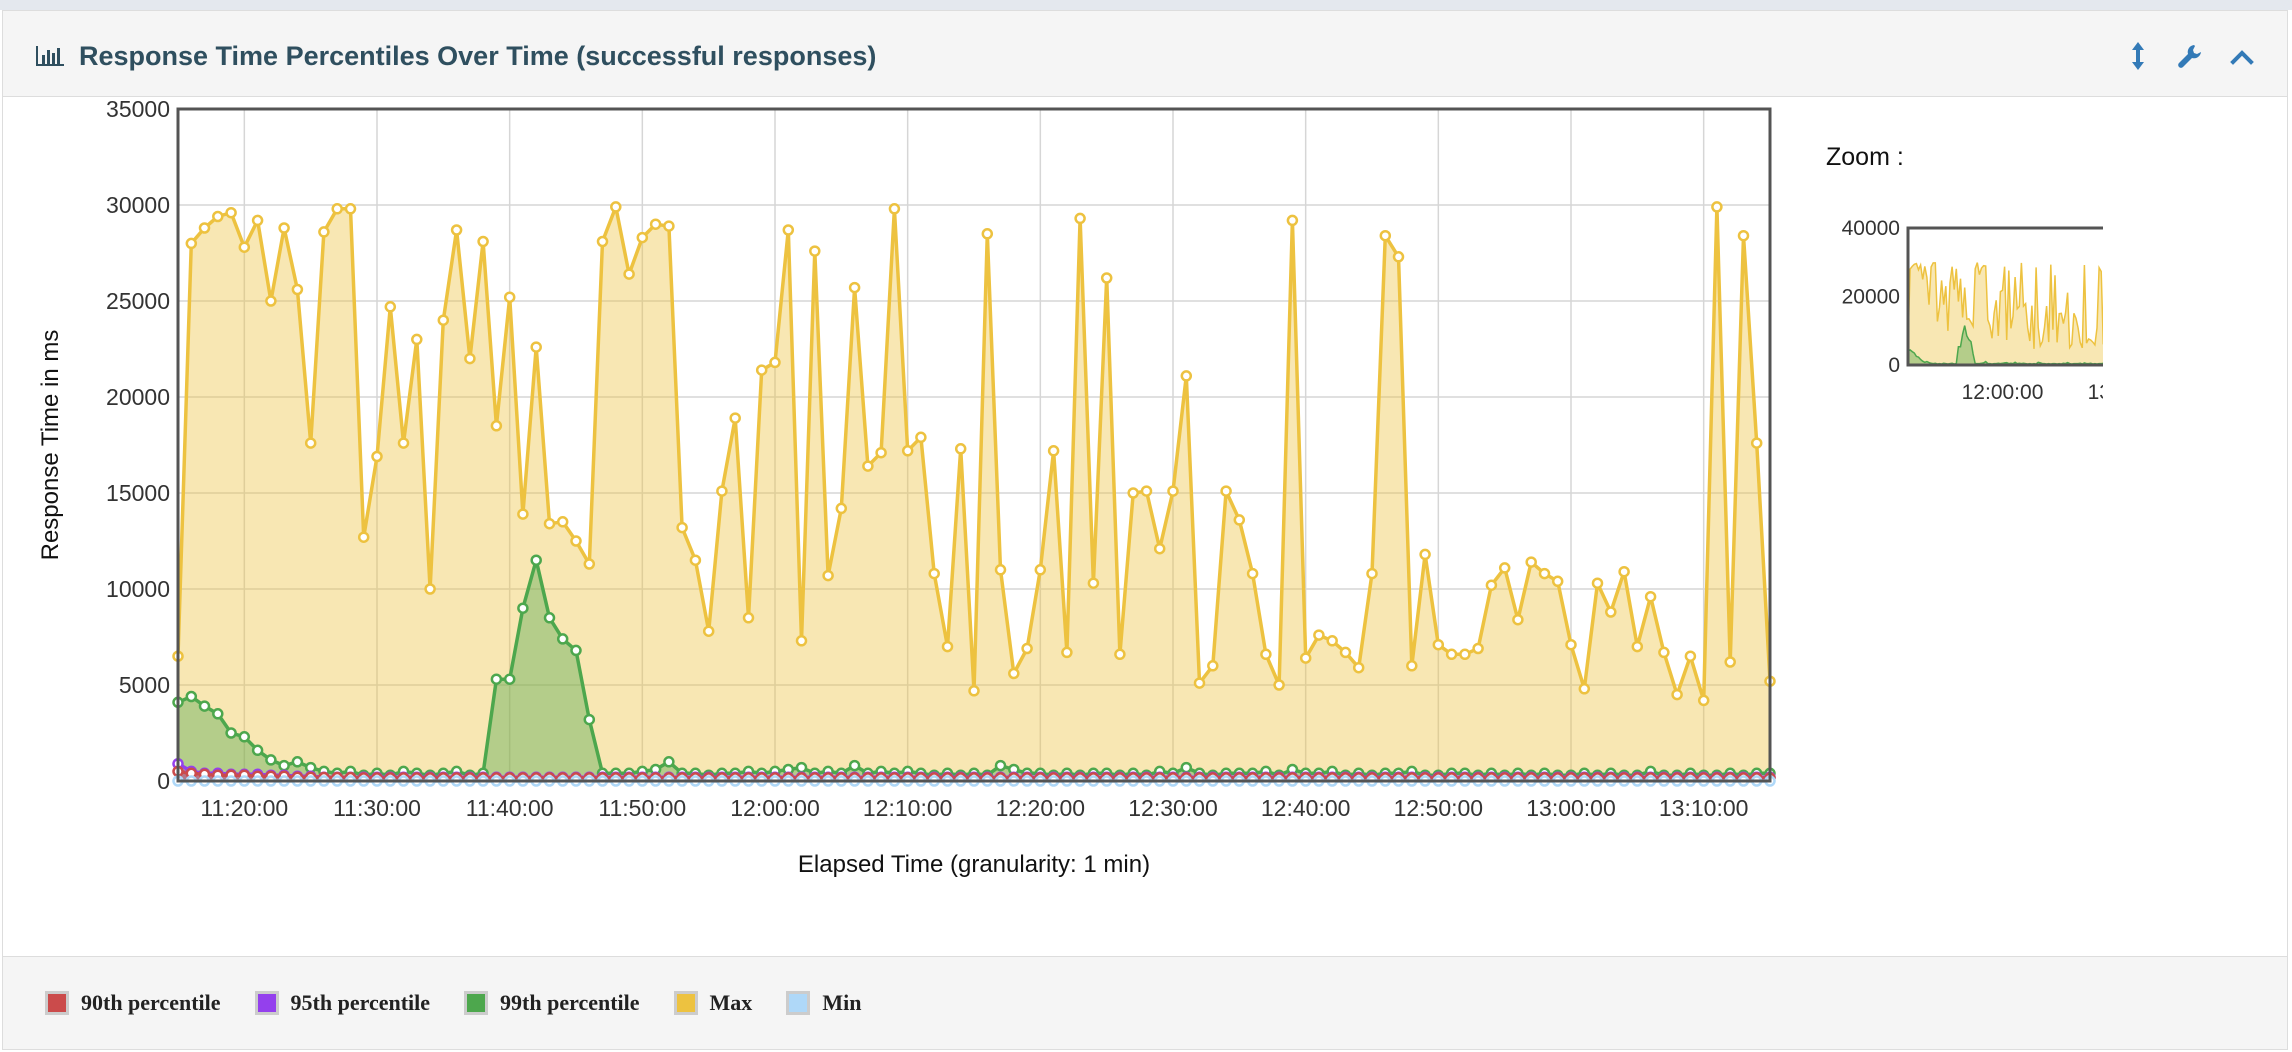  I want to click on zoom-overview-chart: 40000 20000 0 12:00:00 13:00:00, so click(1953, 297).